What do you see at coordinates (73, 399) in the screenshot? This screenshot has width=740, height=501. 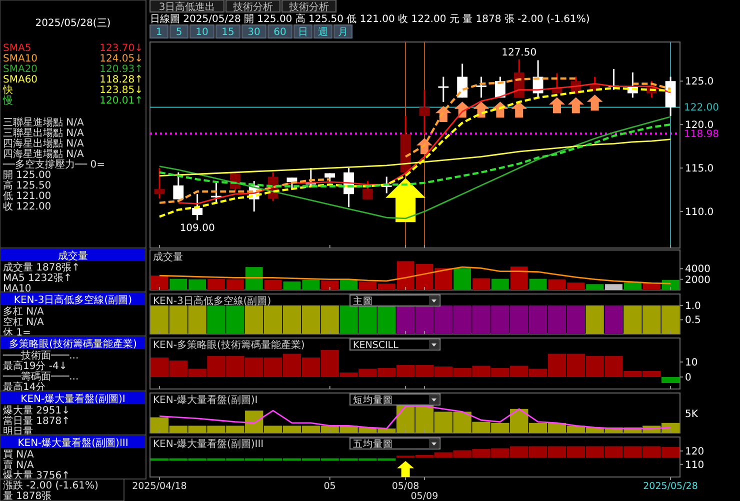 I see `text: KEN-爆大量看盤(副圖)I` at bounding box center [73, 399].